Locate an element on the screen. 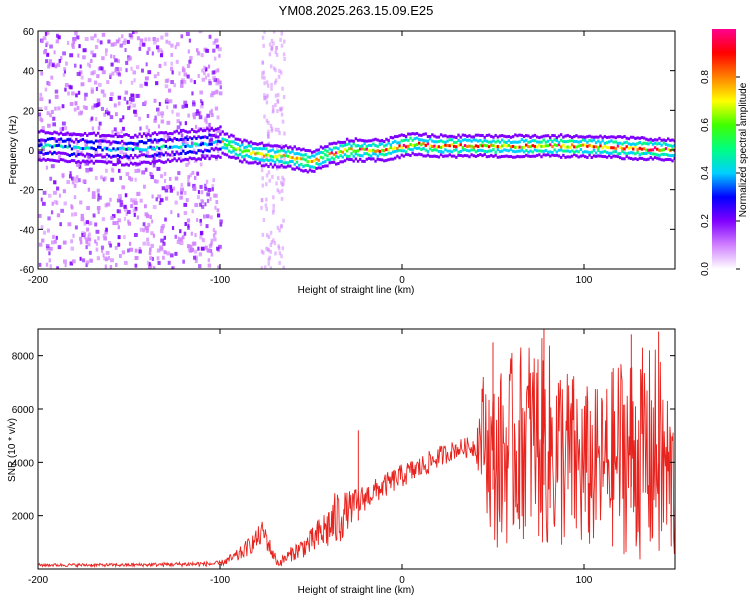 This screenshot has height=600, width=750. spectrogram-y-tick-label: 40 is located at coordinates (29, 72).